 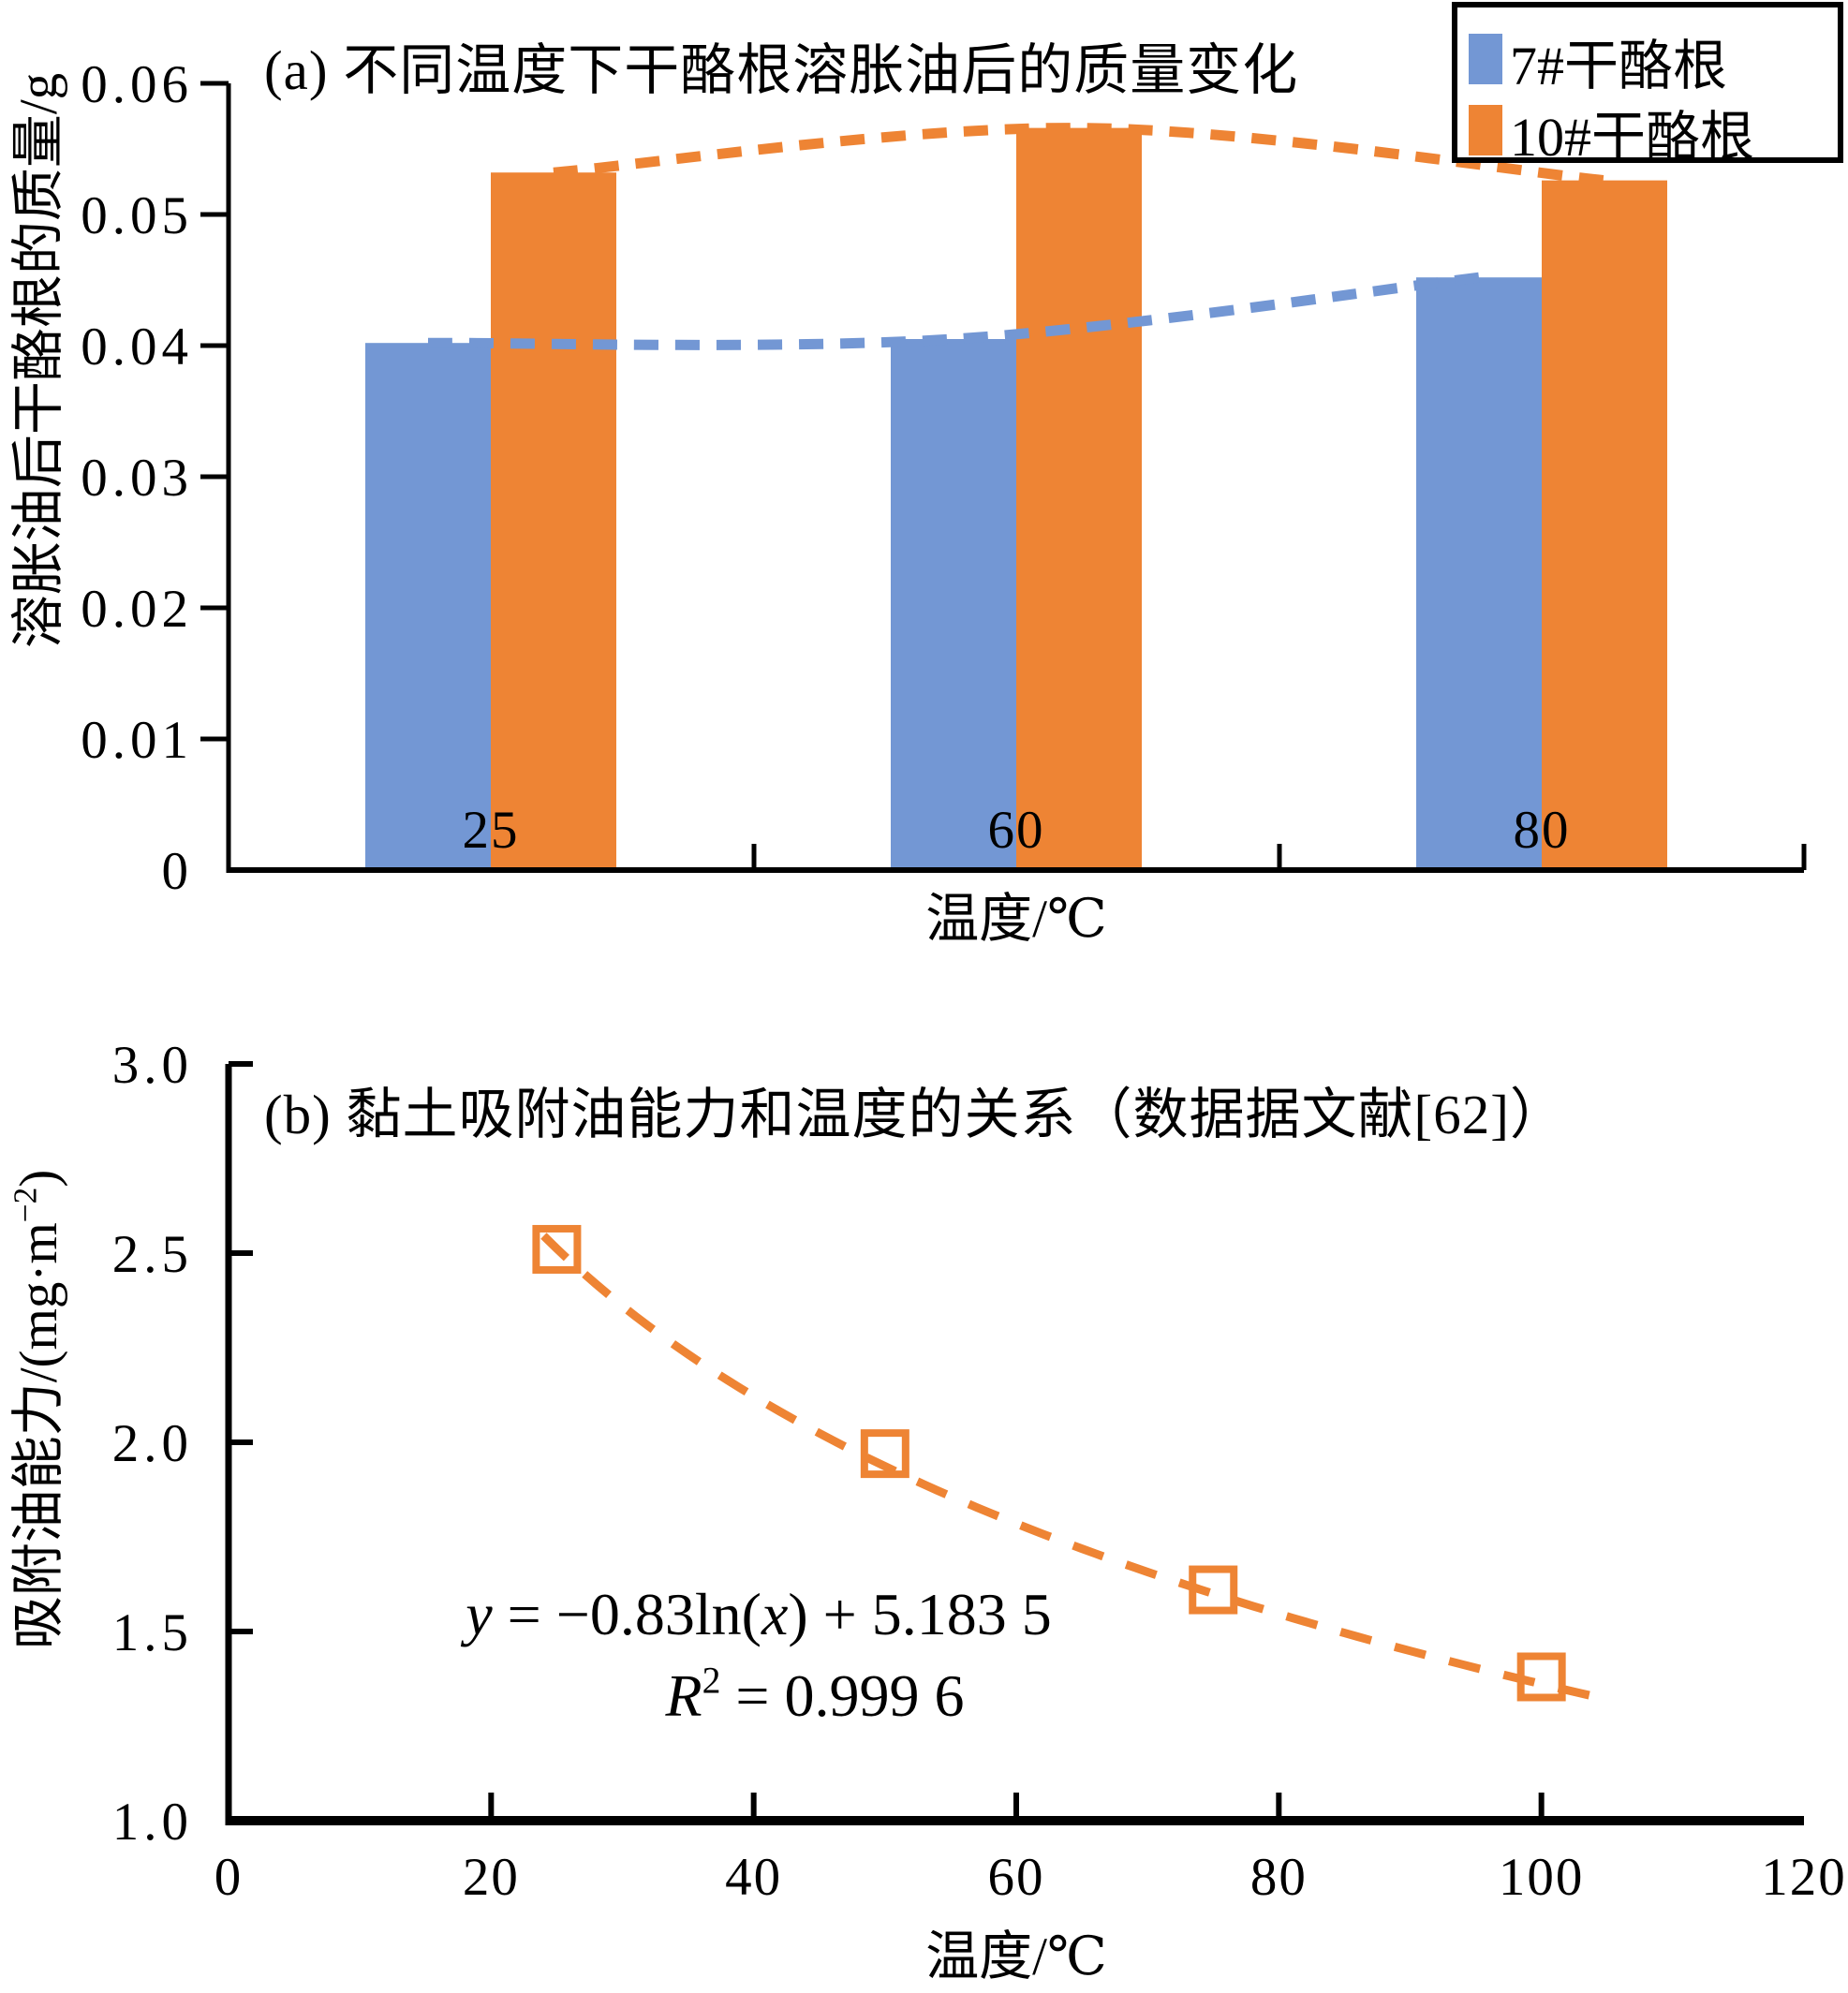 What do you see at coordinates (428, 606) in the screenshot?
I see `bar-7#干酪根-25` at bounding box center [428, 606].